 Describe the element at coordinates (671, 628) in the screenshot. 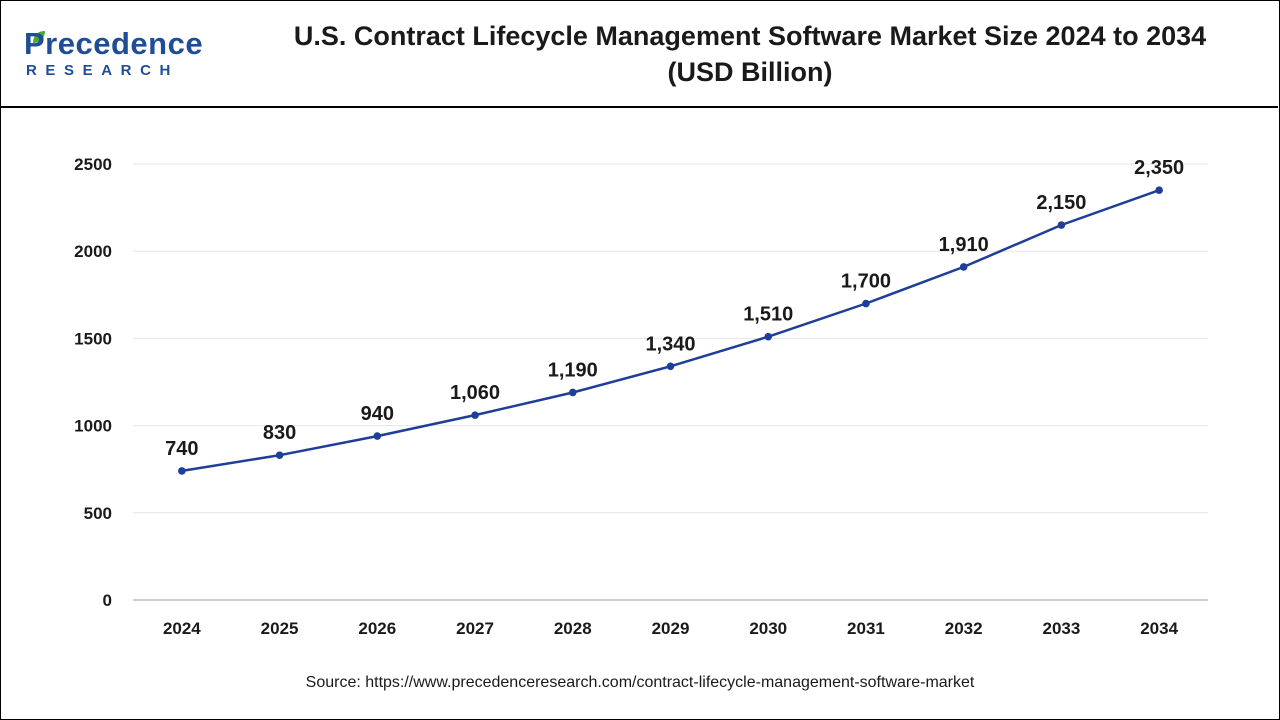

I see `x-tick-label: 2029` at that location.